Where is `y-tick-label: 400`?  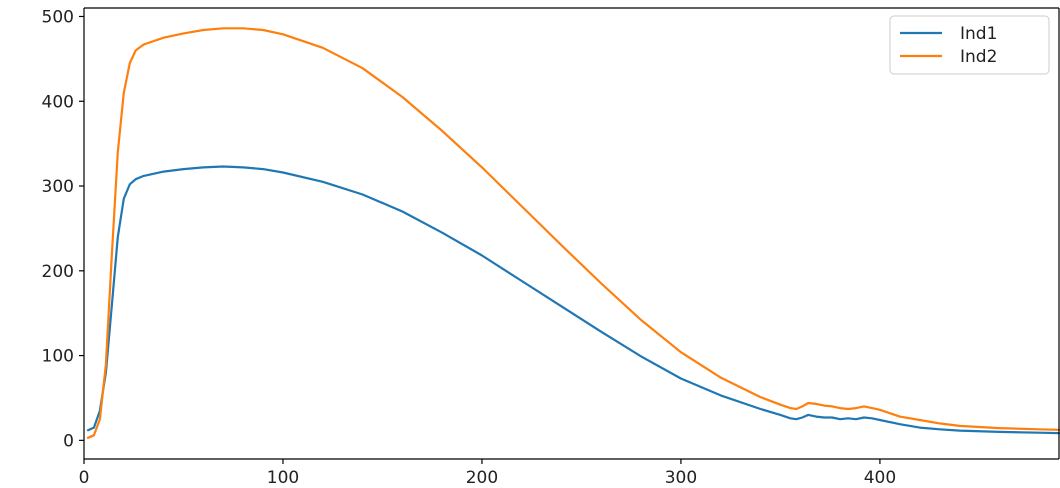 y-tick-label: 400 is located at coordinates (58, 102).